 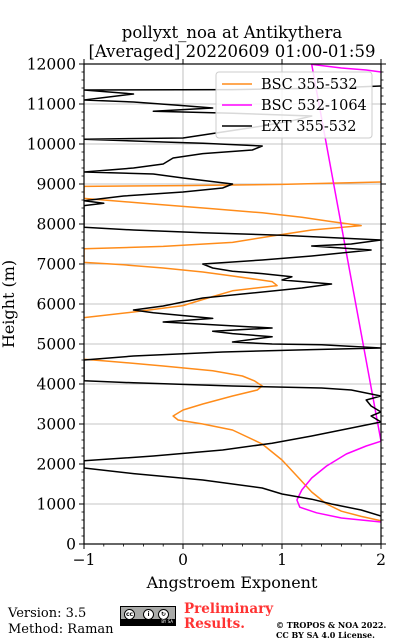 What do you see at coordinates (47, 613) in the screenshot?
I see `version-text: Version: 3.5` at bounding box center [47, 613].